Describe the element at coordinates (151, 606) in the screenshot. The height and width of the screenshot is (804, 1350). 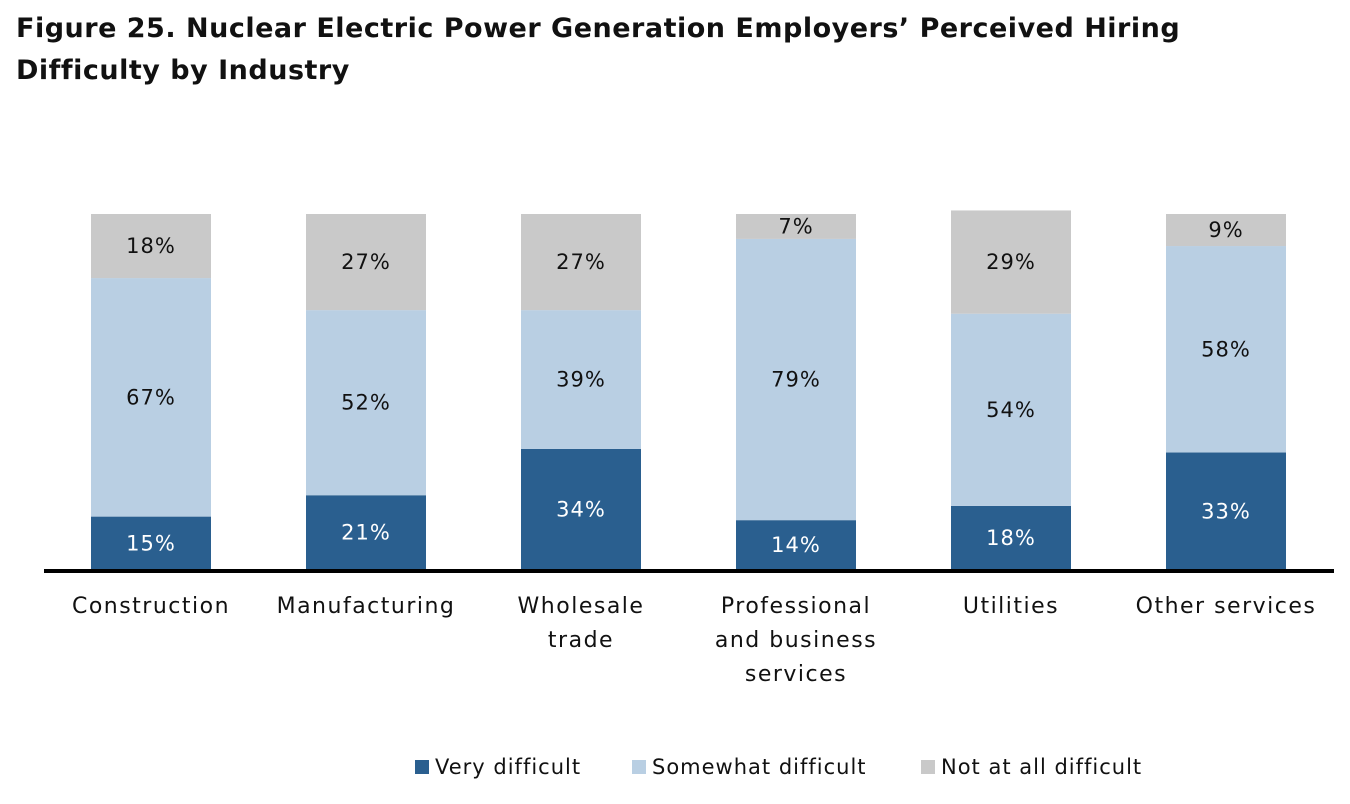
I see `x-tick-label: Construction` at that location.